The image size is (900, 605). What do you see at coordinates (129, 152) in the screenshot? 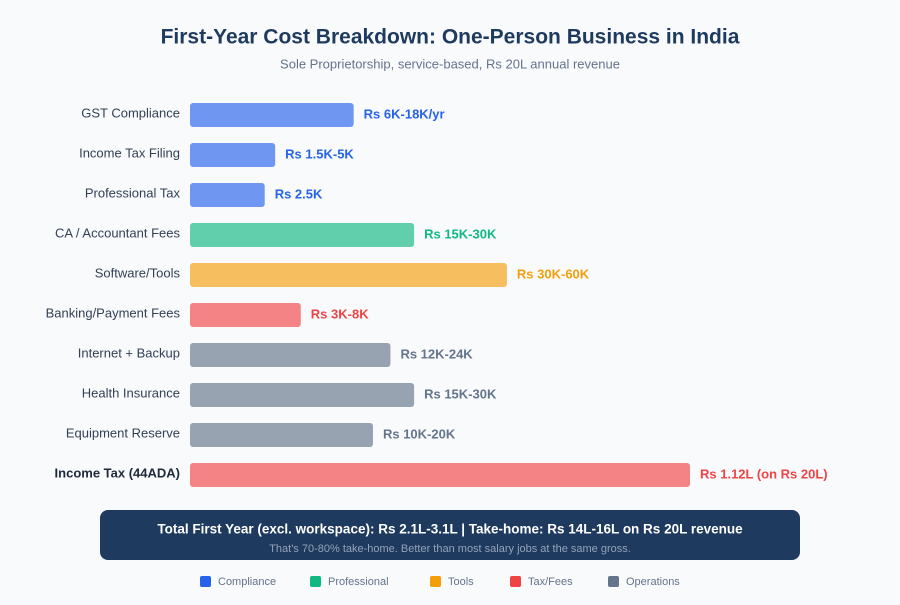
I see `category-label: Income Tax Filing` at bounding box center [129, 152].